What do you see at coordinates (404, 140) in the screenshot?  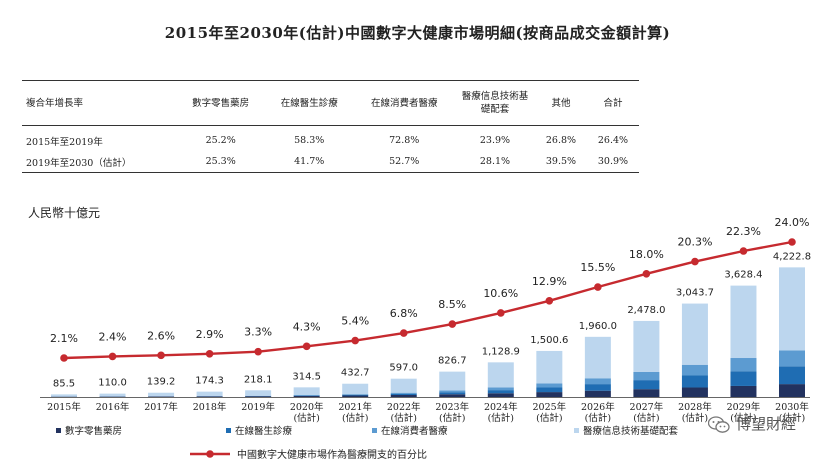 I see `table-cell: 72.8%` at bounding box center [404, 140].